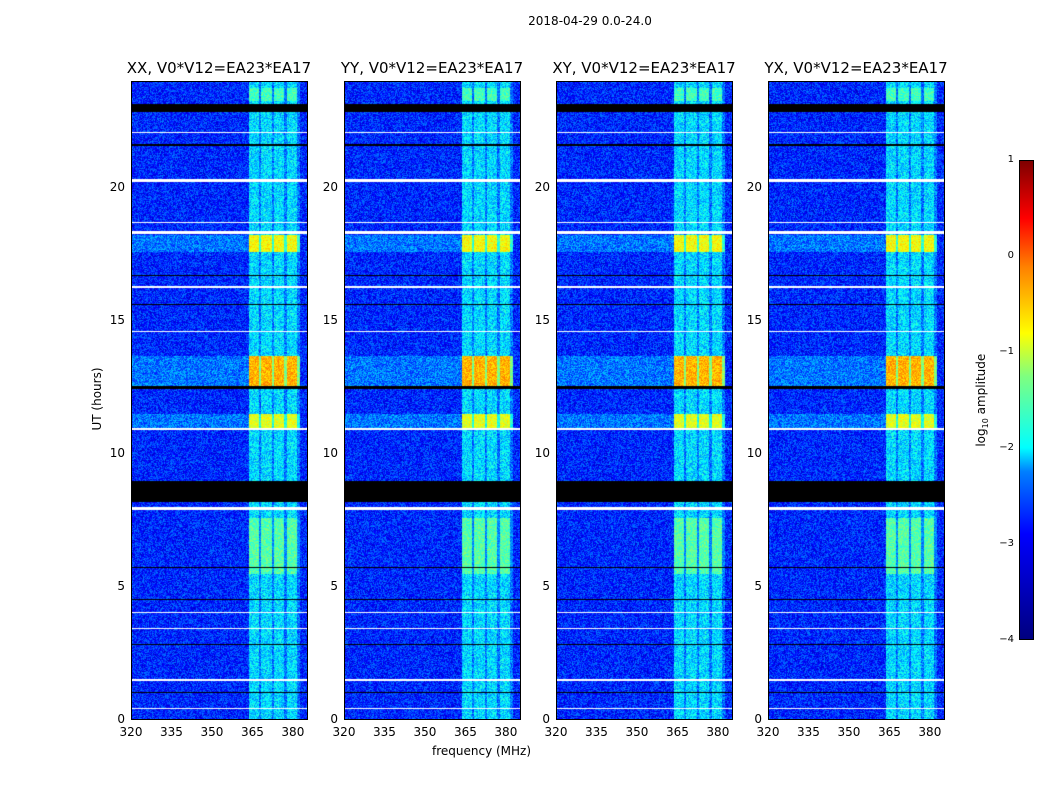 The height and width of the screenshot is (800, 1050). Describe the element at coordinates (1006, 447) in the screenshot. I see `colorbar-tick-label: −2` at that location.